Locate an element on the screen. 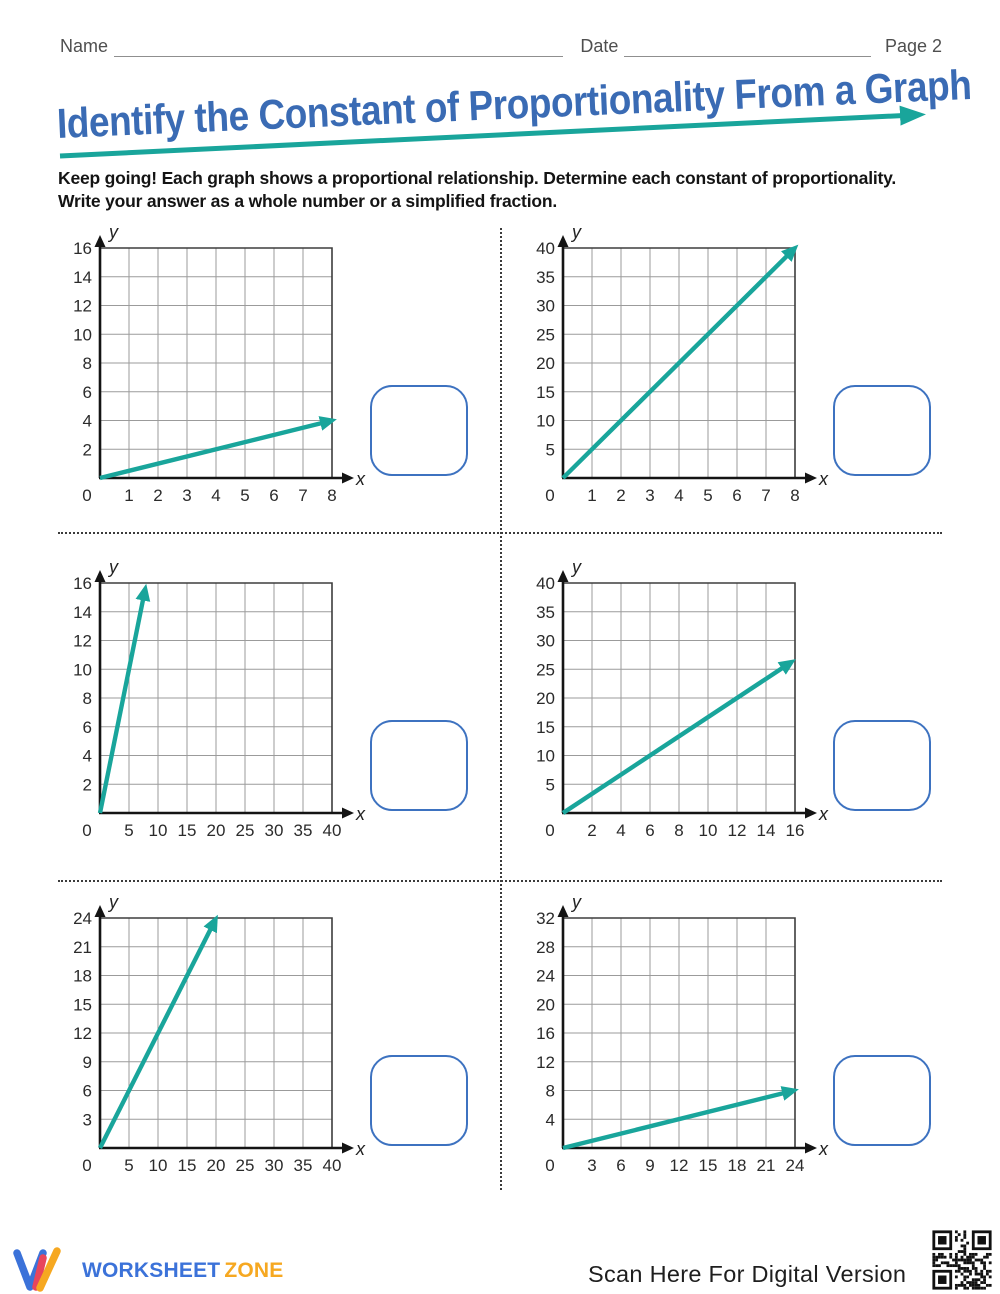  tick-labels: 5 10 15 20 25 30 35 40 0 1 2 3 4 5 6 7 8 is located at coordinates (668, 372).